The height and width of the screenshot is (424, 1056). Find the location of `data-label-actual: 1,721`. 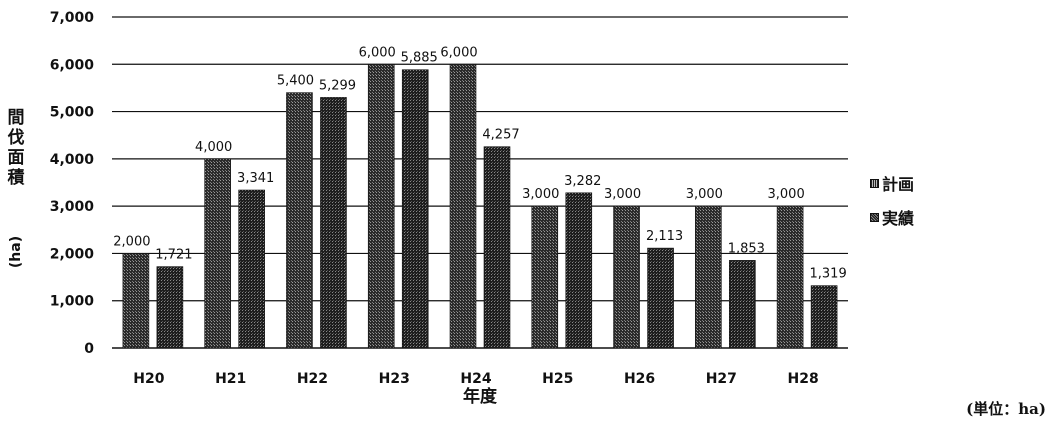

data-label-actual: 1,721 is located at coordinates (173, 255).